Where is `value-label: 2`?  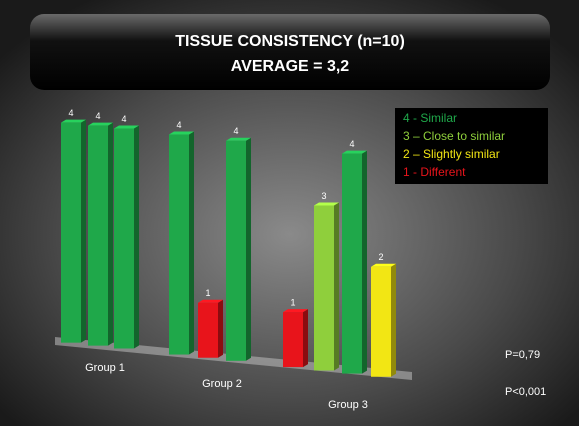 value-label: 2 is located at coordinates (380, 257).